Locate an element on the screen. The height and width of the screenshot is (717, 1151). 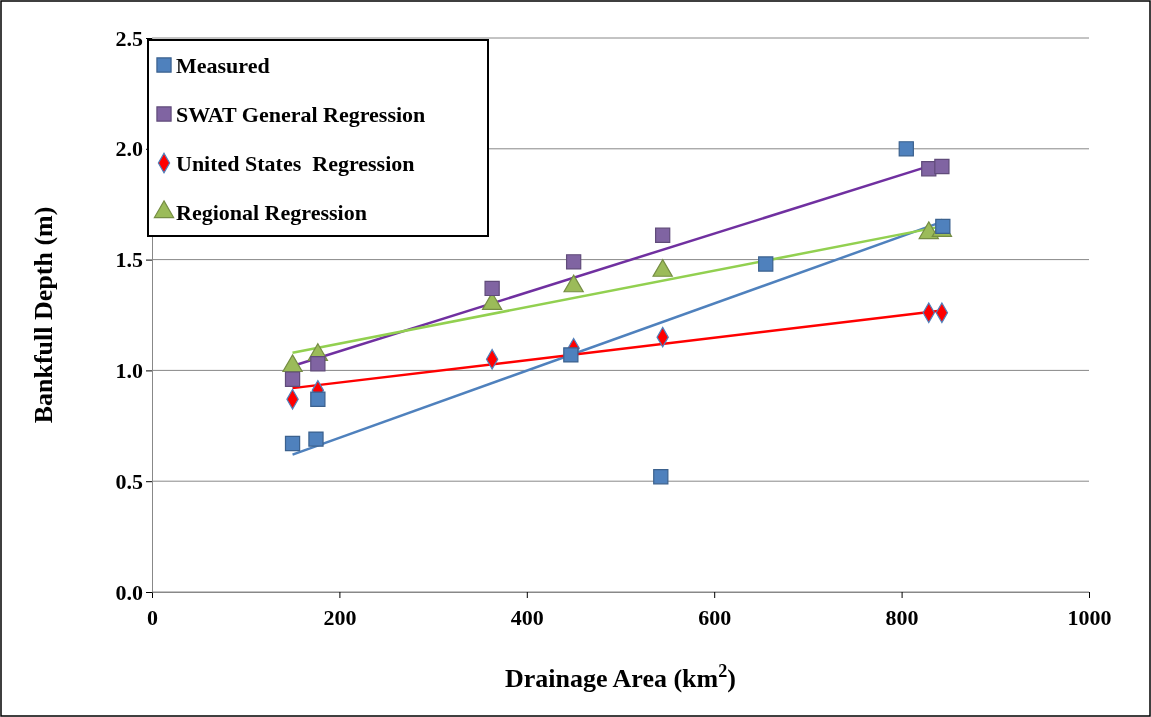
legend-label: SWAT General Regression is located at coordinates (301, 114).